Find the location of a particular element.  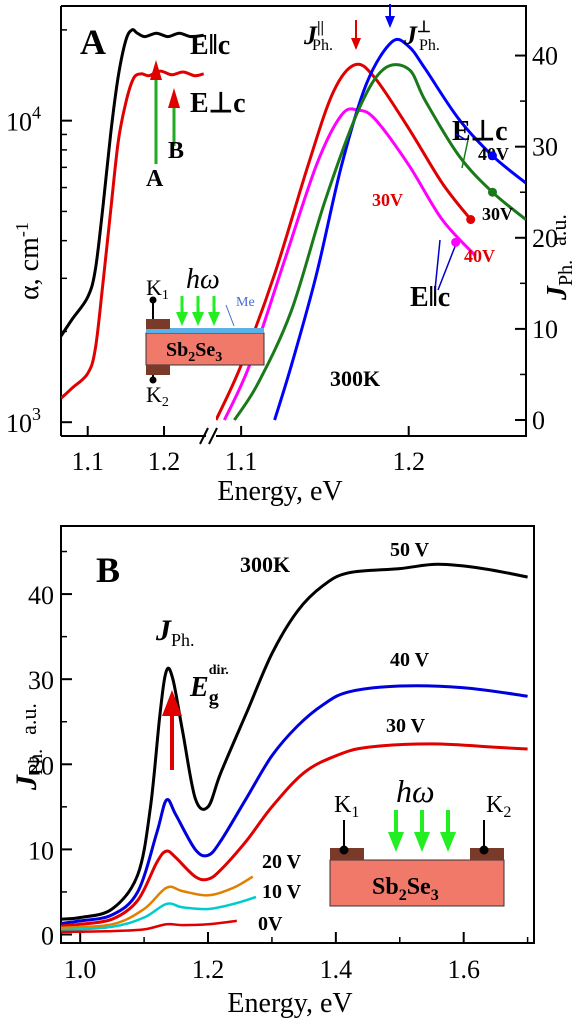

inset-a-hw: hω is located at coordinates (203, 279).